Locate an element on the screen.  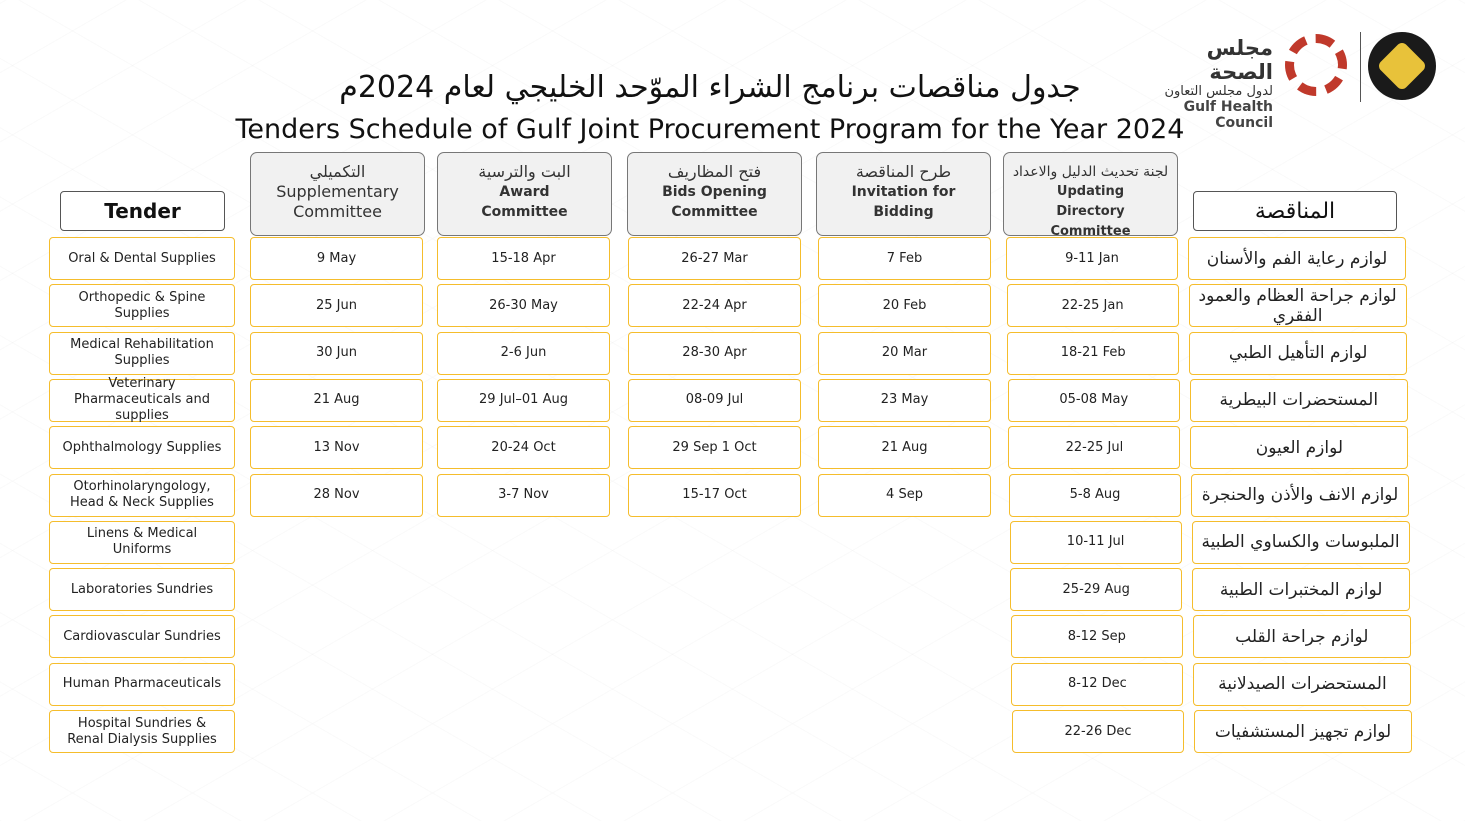
tenders-cell: Human Pharmaceuticals is located at coordinates (142, 684).